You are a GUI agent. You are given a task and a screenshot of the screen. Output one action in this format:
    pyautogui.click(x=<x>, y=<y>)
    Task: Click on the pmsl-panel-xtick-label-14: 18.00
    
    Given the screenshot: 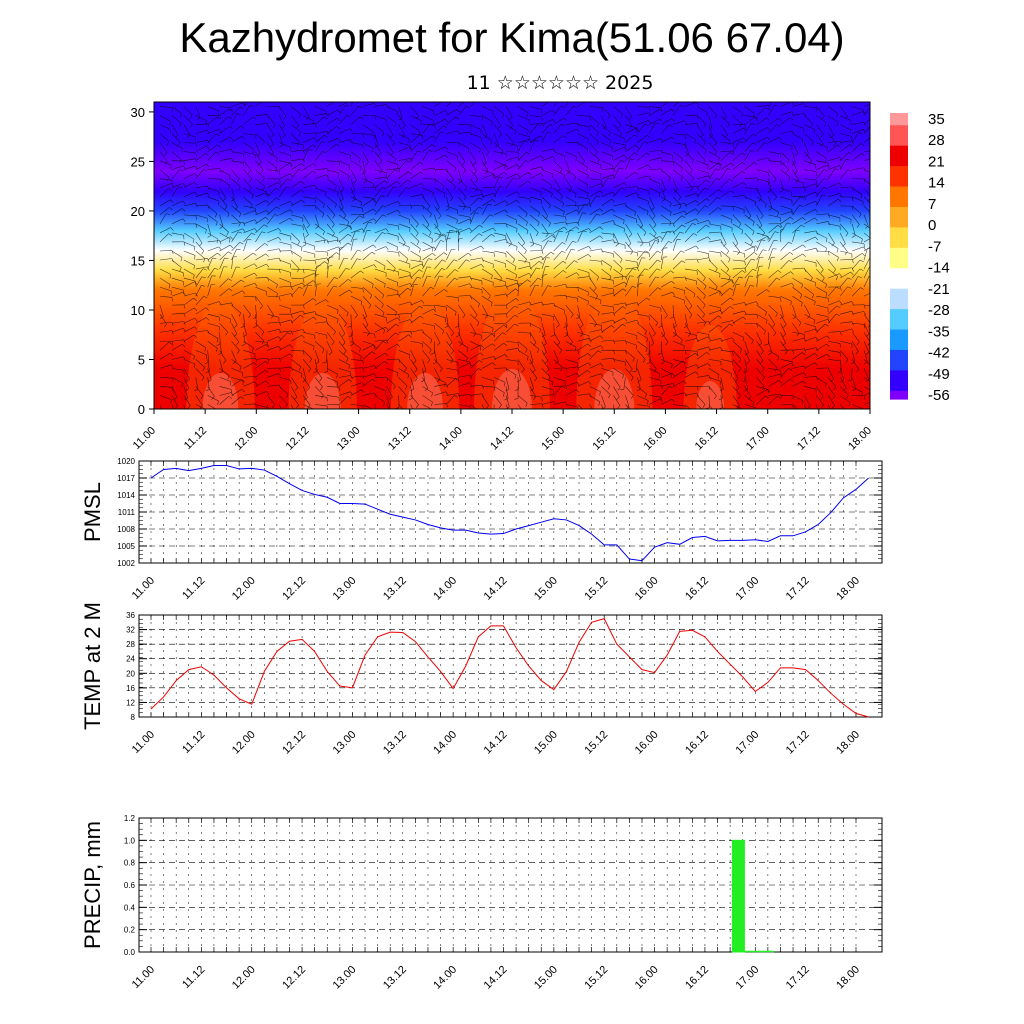 What is the action you would take?
    pyautogui.click(x=848, y=589)
    